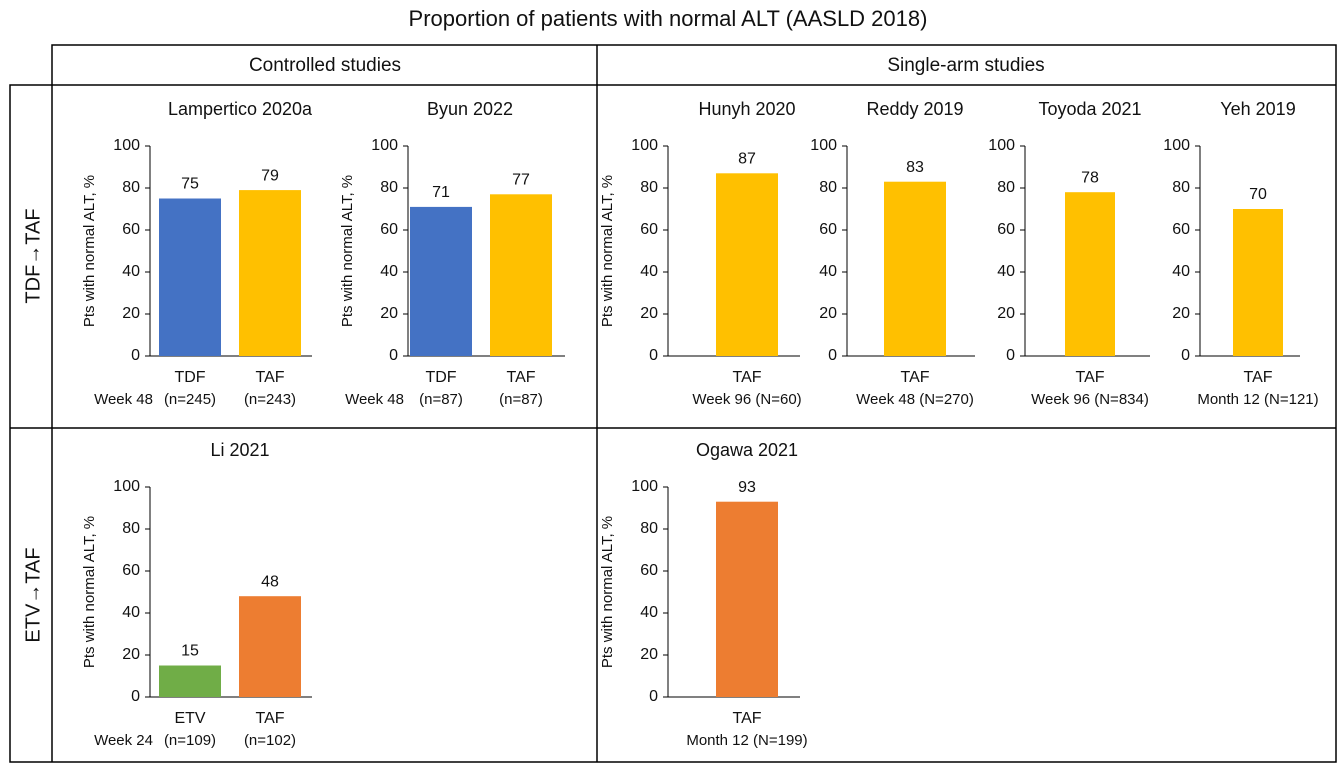 This screenshot has height=763, width=1338. I want to click on data-label: 78, so click(1090, 177).